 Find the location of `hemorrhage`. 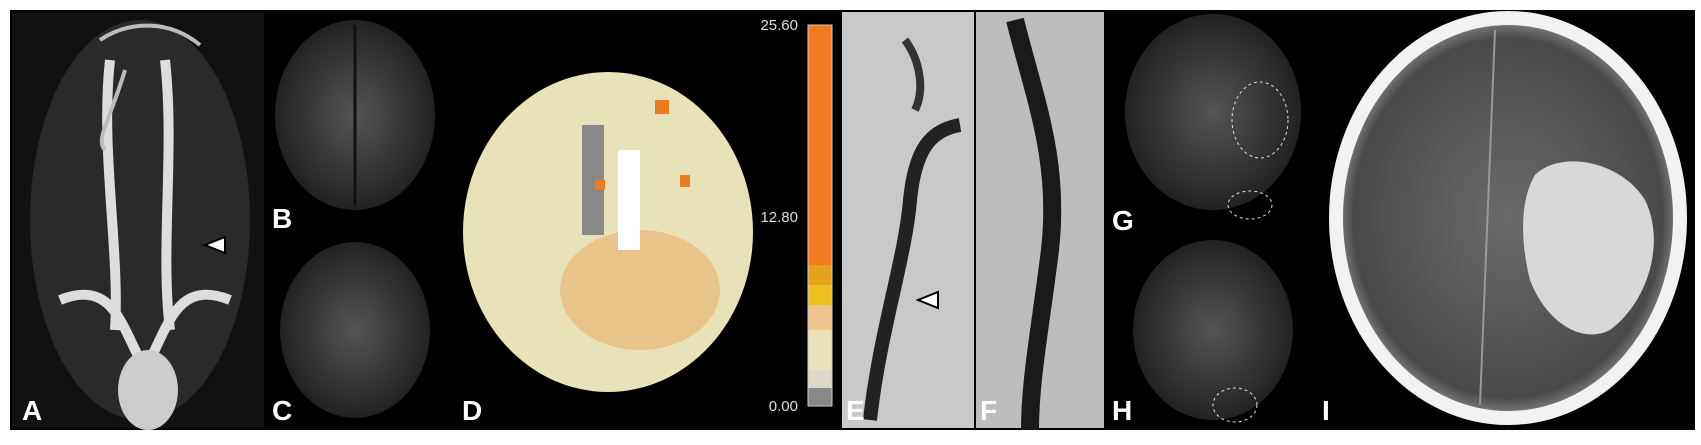

hemorrhage is located at coordinates (1588, 248).